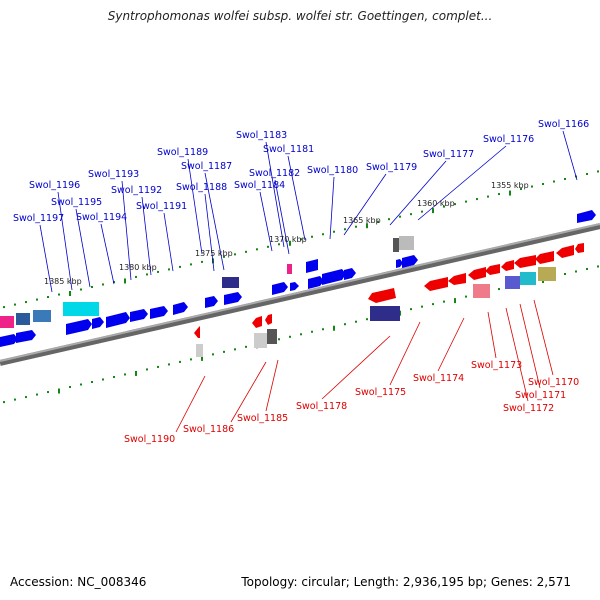  I want to click on gene-label: Swol_1196, so click(54, 185).